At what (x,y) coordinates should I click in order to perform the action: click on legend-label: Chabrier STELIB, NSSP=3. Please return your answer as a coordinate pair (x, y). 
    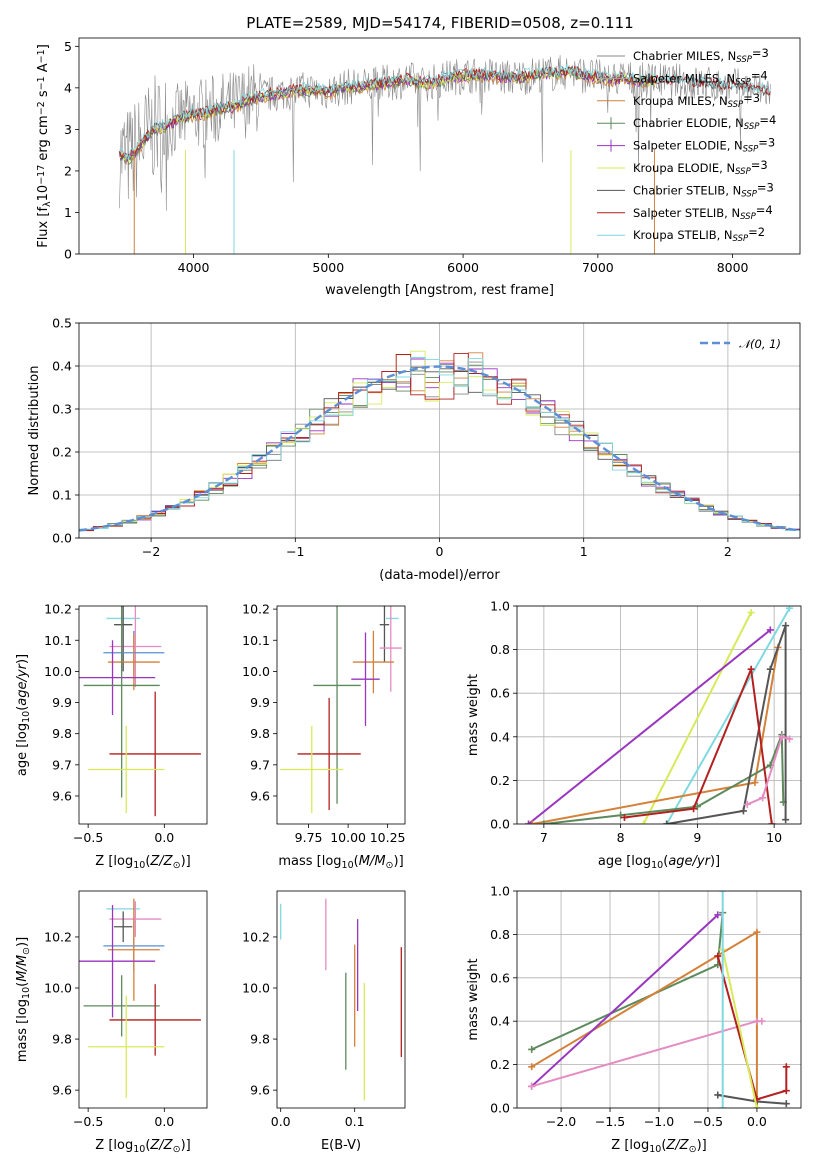
    Looking at the image, I should click on (703, 189).